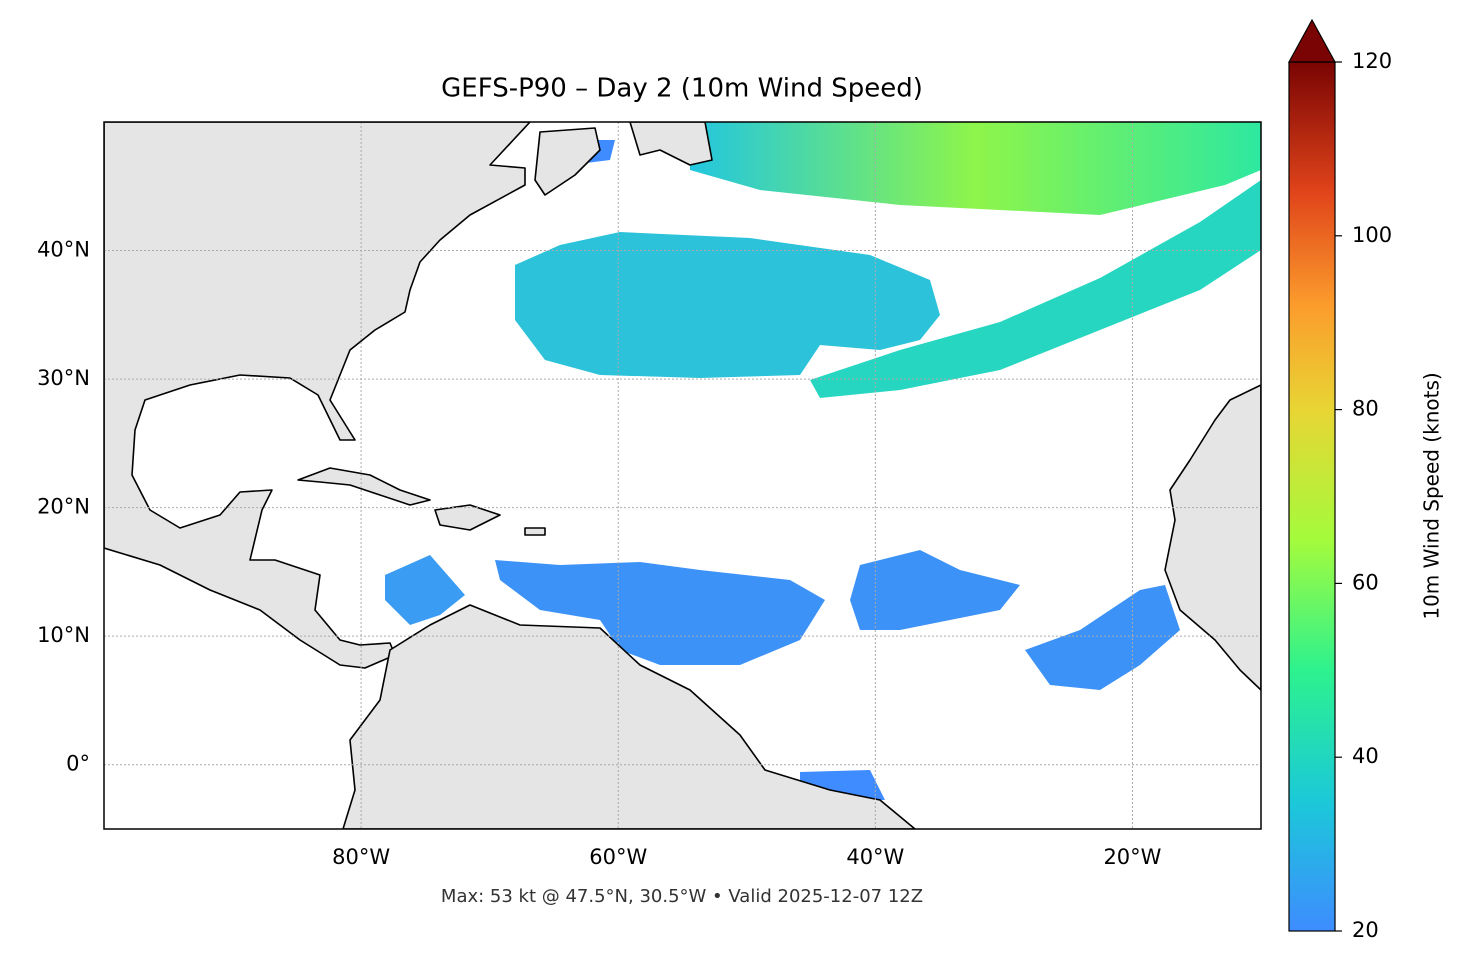 The height and width of the screenshot is (973, 1466). Describe the element at coordinates (364, 486) in the screenshot. I see `cuba` at that location.